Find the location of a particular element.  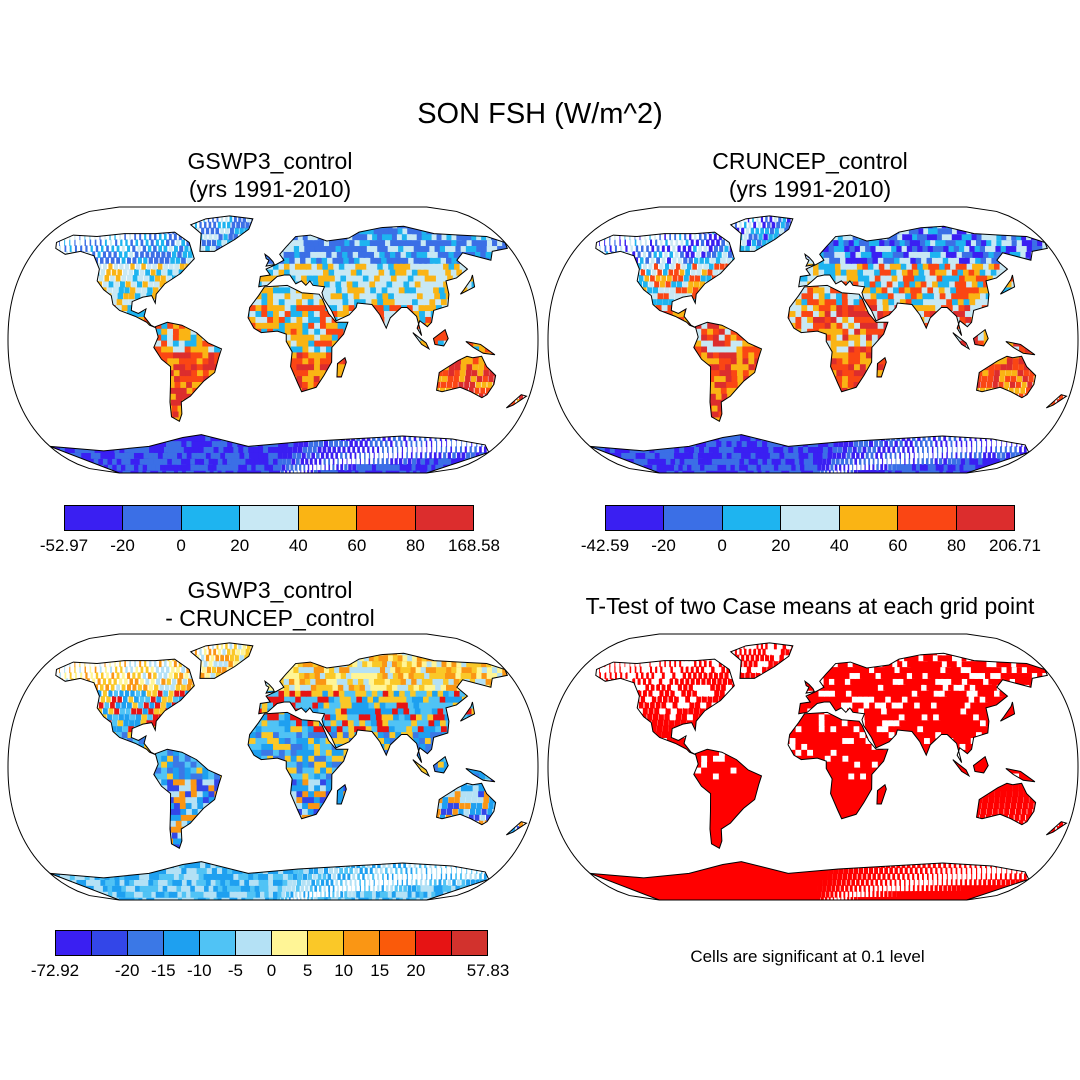

colorbar-label: 20 is located at coordinates (416, 970).